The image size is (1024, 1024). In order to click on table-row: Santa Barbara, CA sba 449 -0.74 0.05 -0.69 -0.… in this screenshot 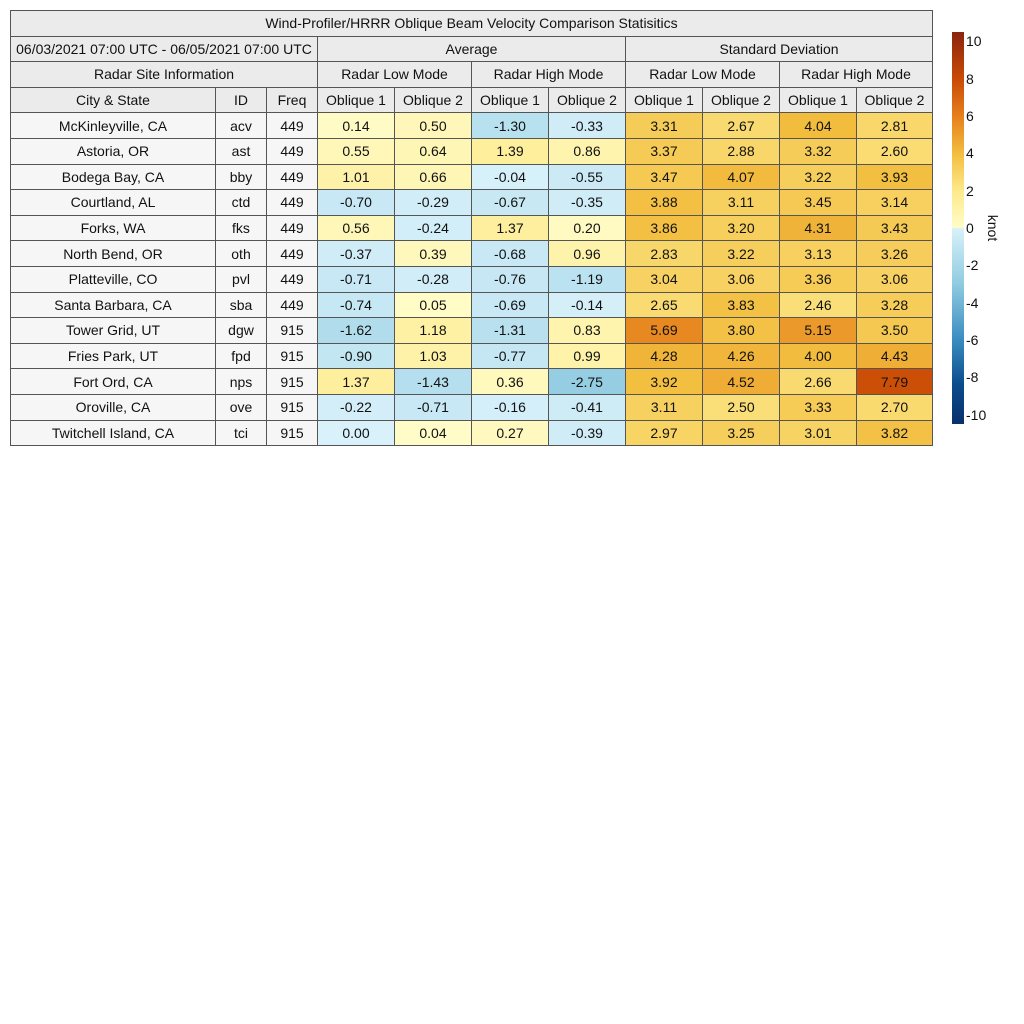, I will do `click(471, 305)`.